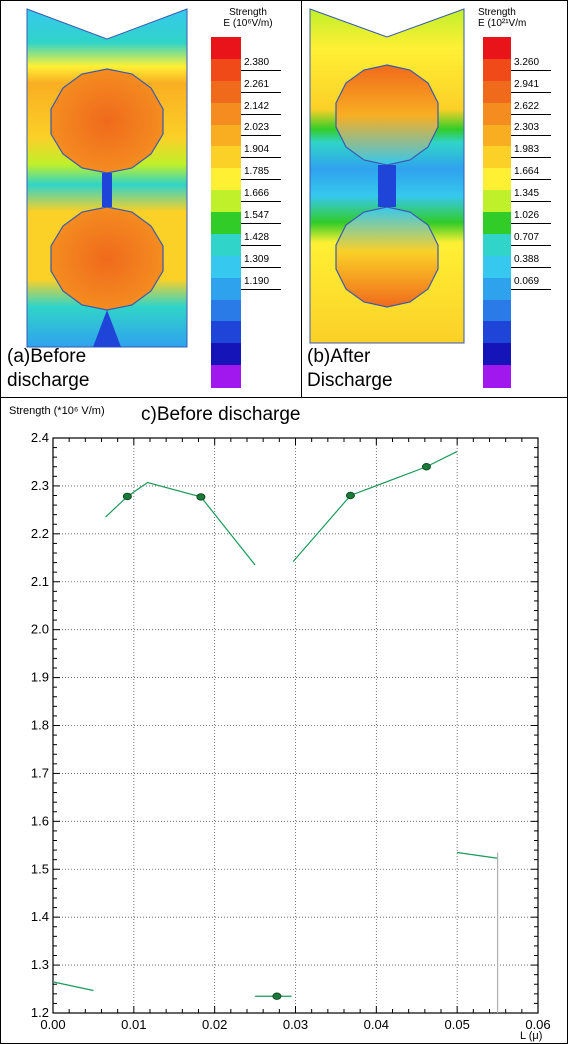  What do you see at coordinates (537, 1024) in the screenshot?
I see `x-tick-label: 0.06` at bounding box center [537, 1024].